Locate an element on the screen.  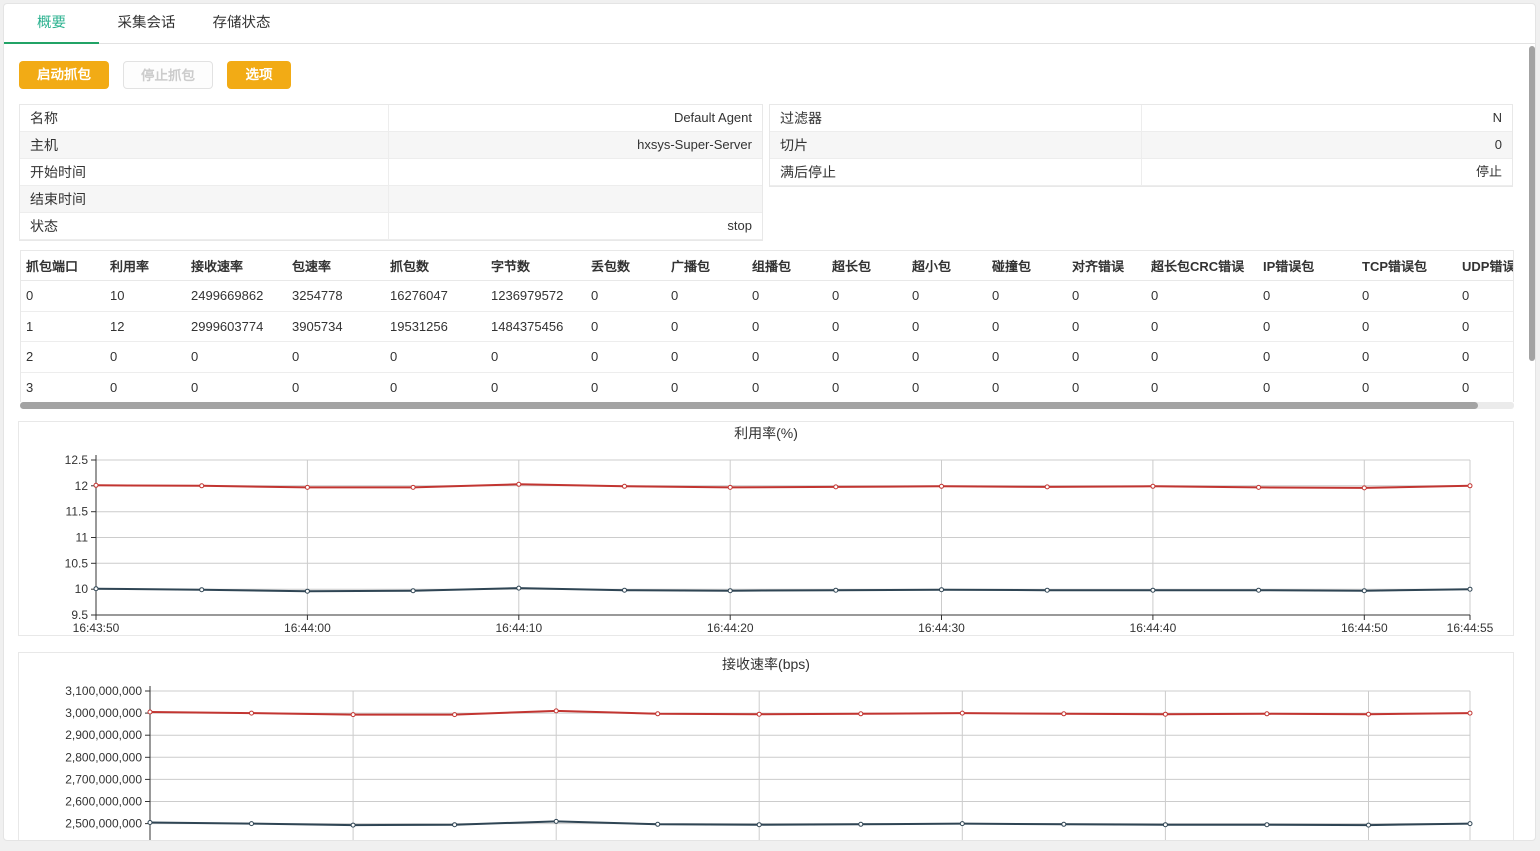
svg-text: 2,500,000,000 is located at coordinates (103, 824).